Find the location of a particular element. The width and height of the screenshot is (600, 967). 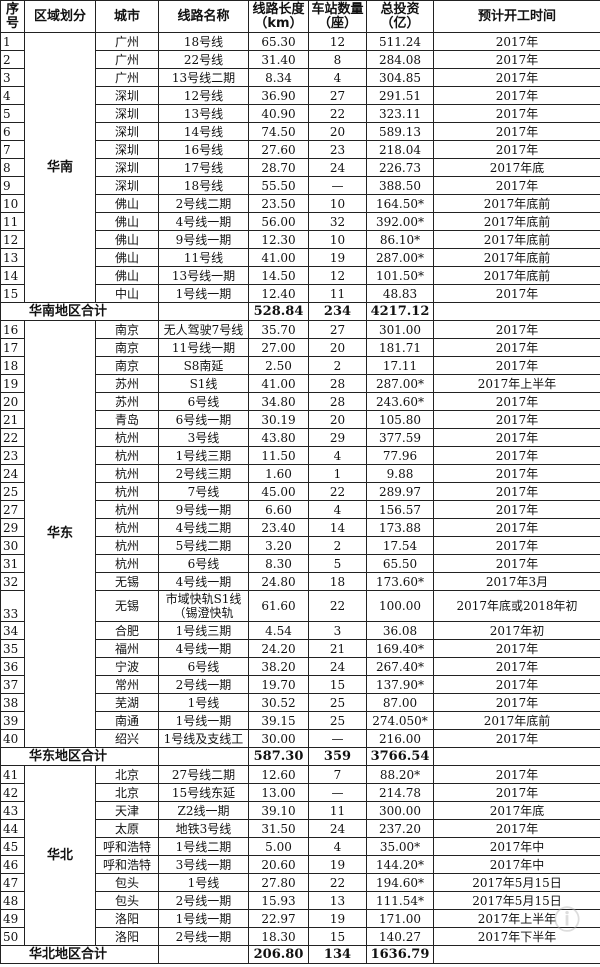

investment: 87.00 is located at coordinates (400, 702).